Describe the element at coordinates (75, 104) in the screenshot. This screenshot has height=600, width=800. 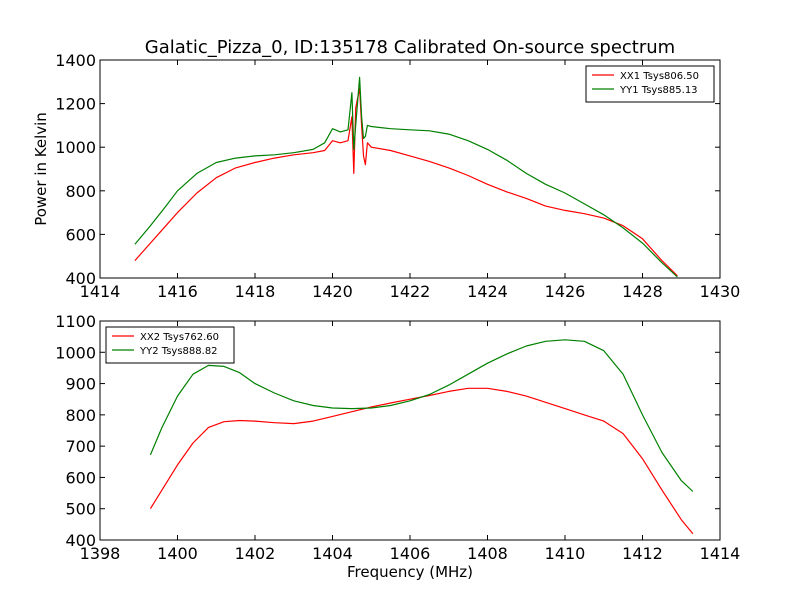
I see `y-tick-label: 1200` at that location.